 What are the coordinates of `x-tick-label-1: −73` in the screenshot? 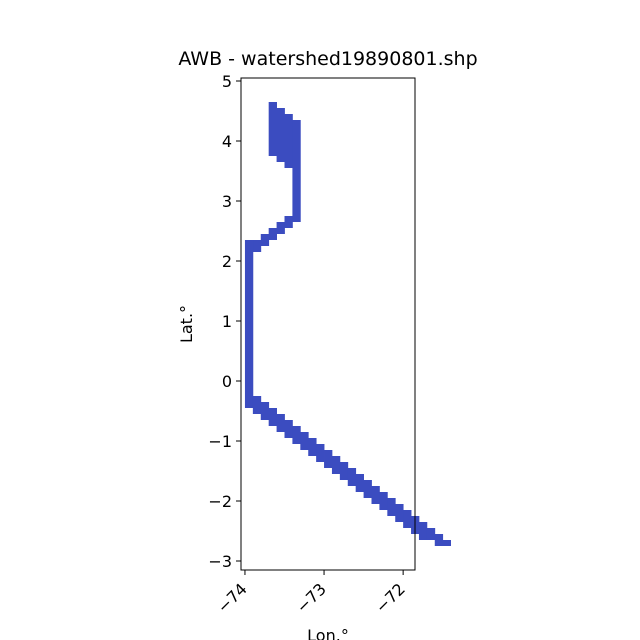 It's located at (311, 597).